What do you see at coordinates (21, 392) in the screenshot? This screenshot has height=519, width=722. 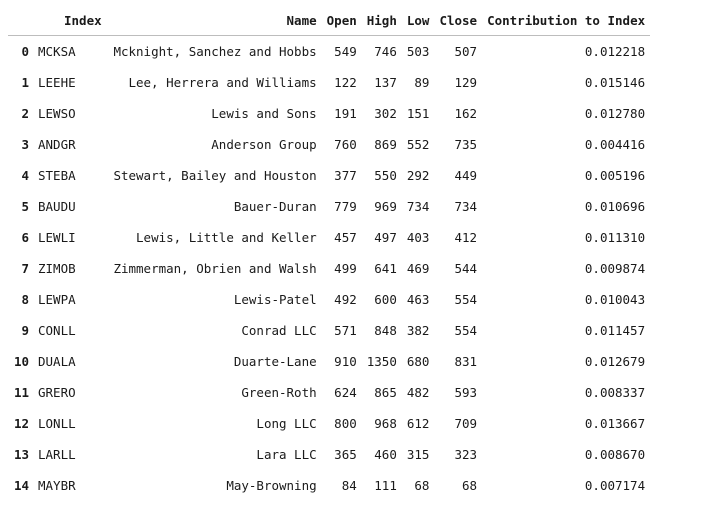 I see `row-label: 11` at bounding box center [21, 392].